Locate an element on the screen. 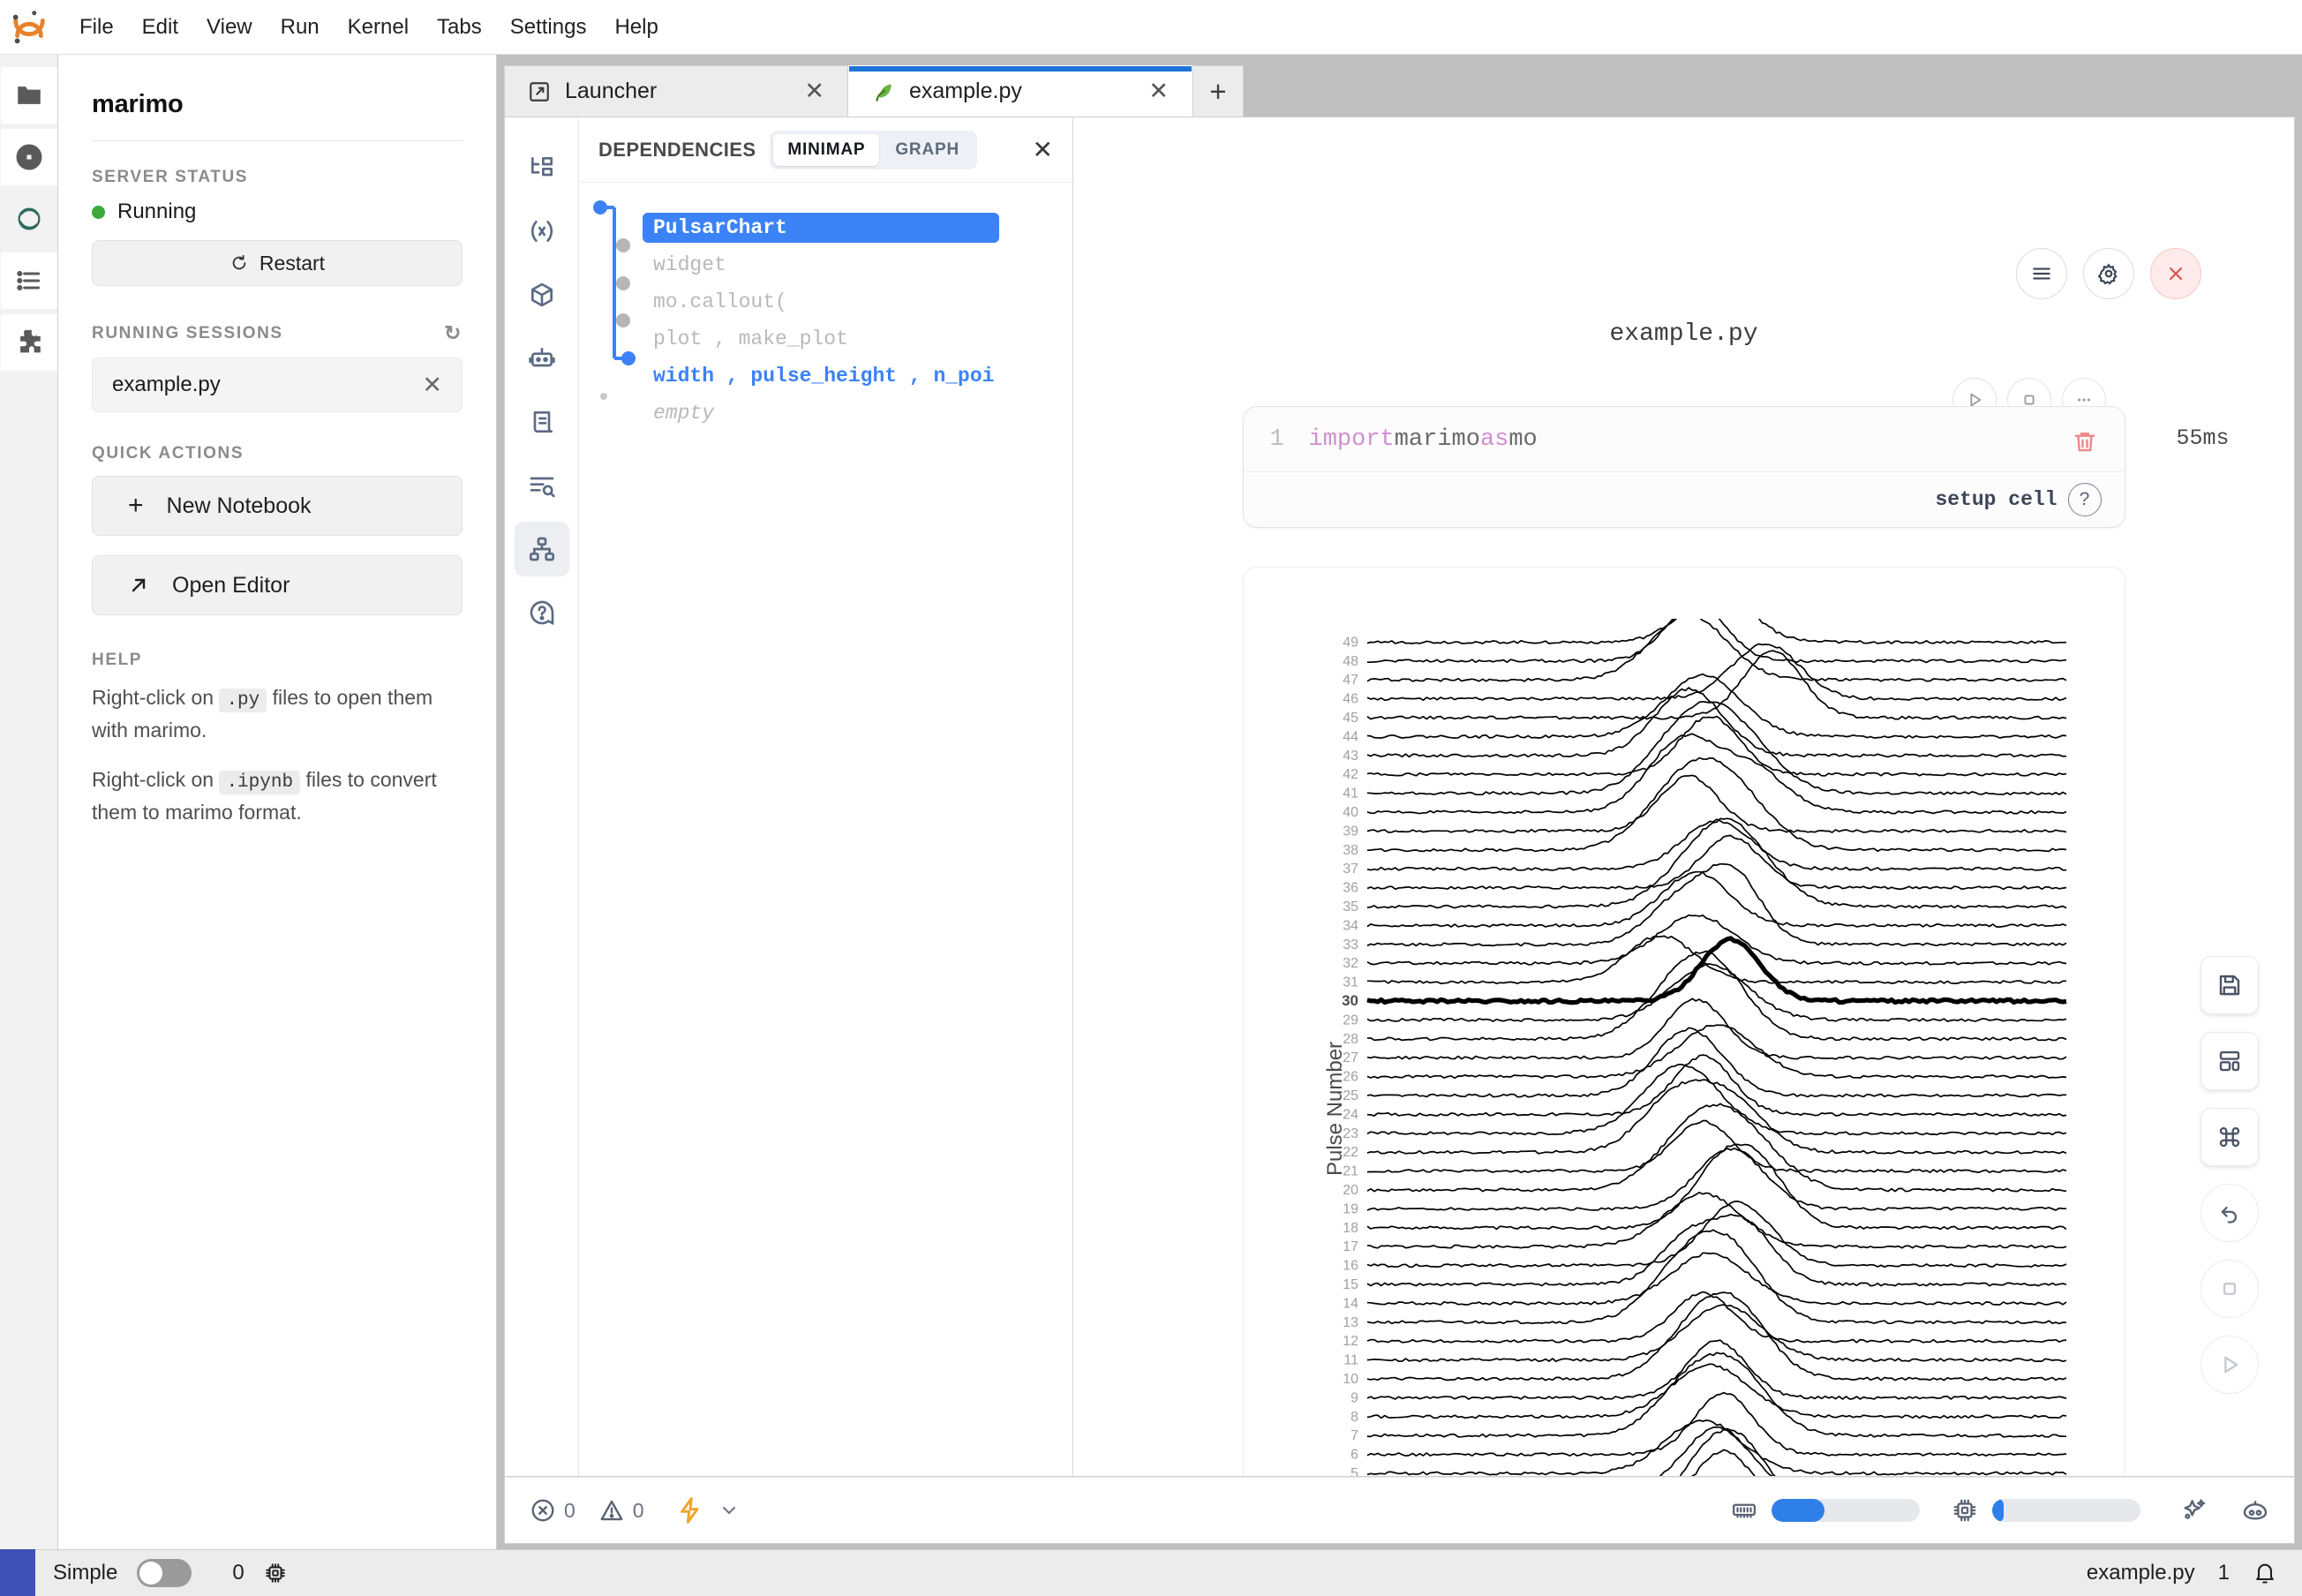 The image size is (2302, 1596). menu-tabs: Tabs is located at coordinates (459, 26).